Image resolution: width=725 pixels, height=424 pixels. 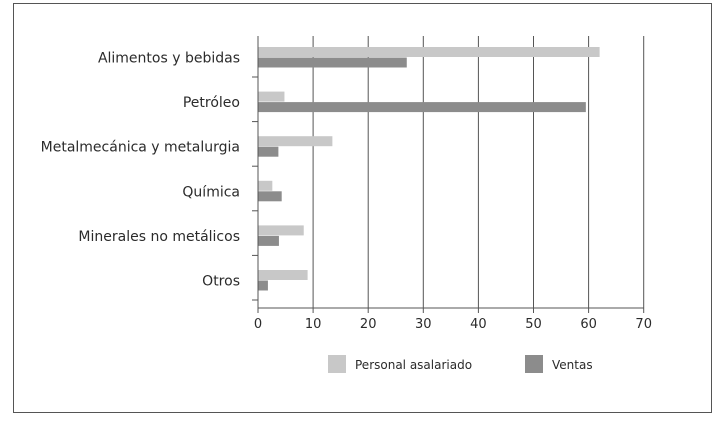 I want to click on x-tick-label: 10, so click(x=313, y=324).